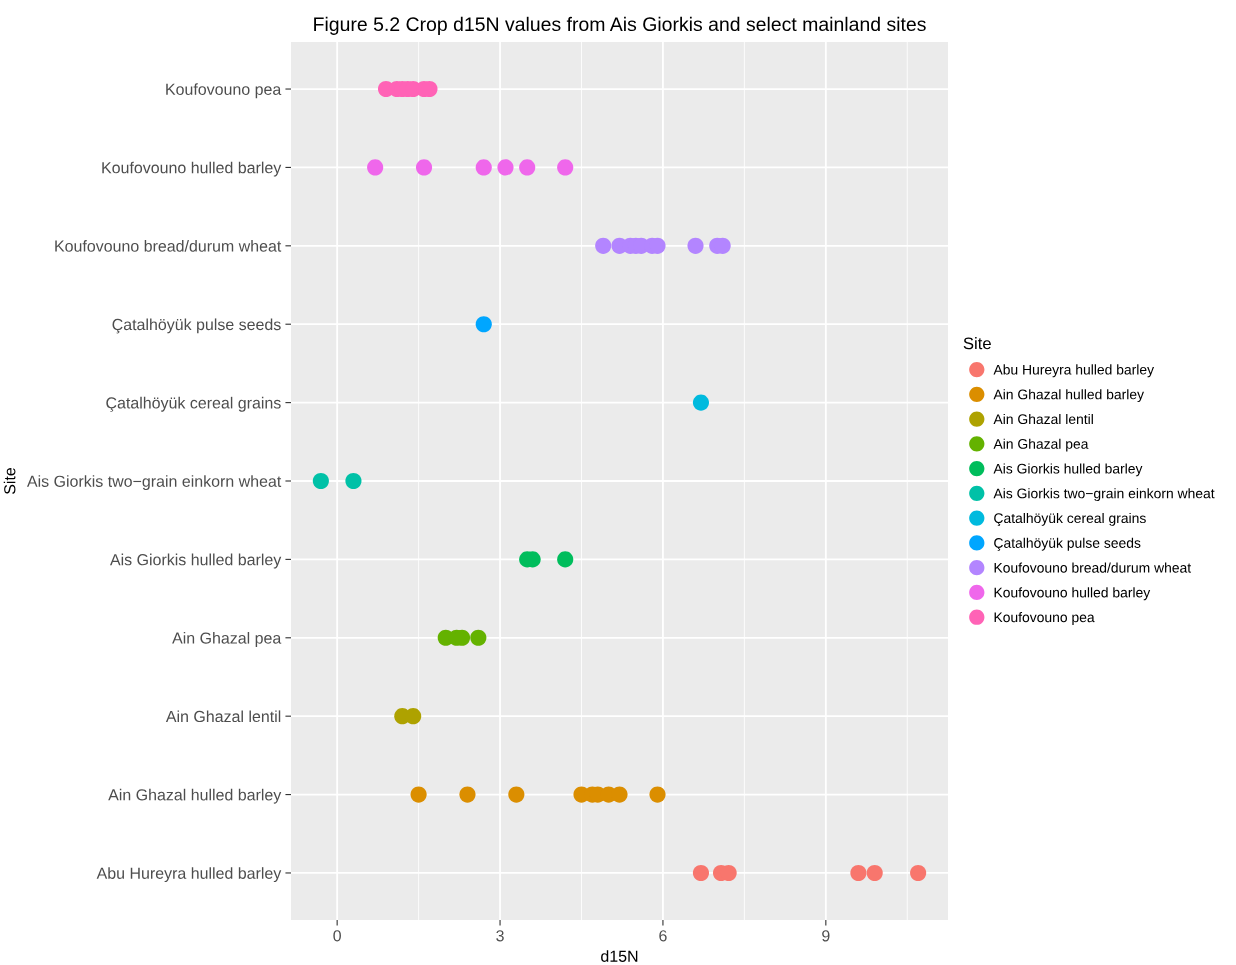 The height and width of the screenshot is (965, 1236). What do you see at coordinates (1104, 495) in the screenshot?
I see `legend-label: Ais Giorkis two−grain einkorn wheat` at bounding box center [1104, 495].